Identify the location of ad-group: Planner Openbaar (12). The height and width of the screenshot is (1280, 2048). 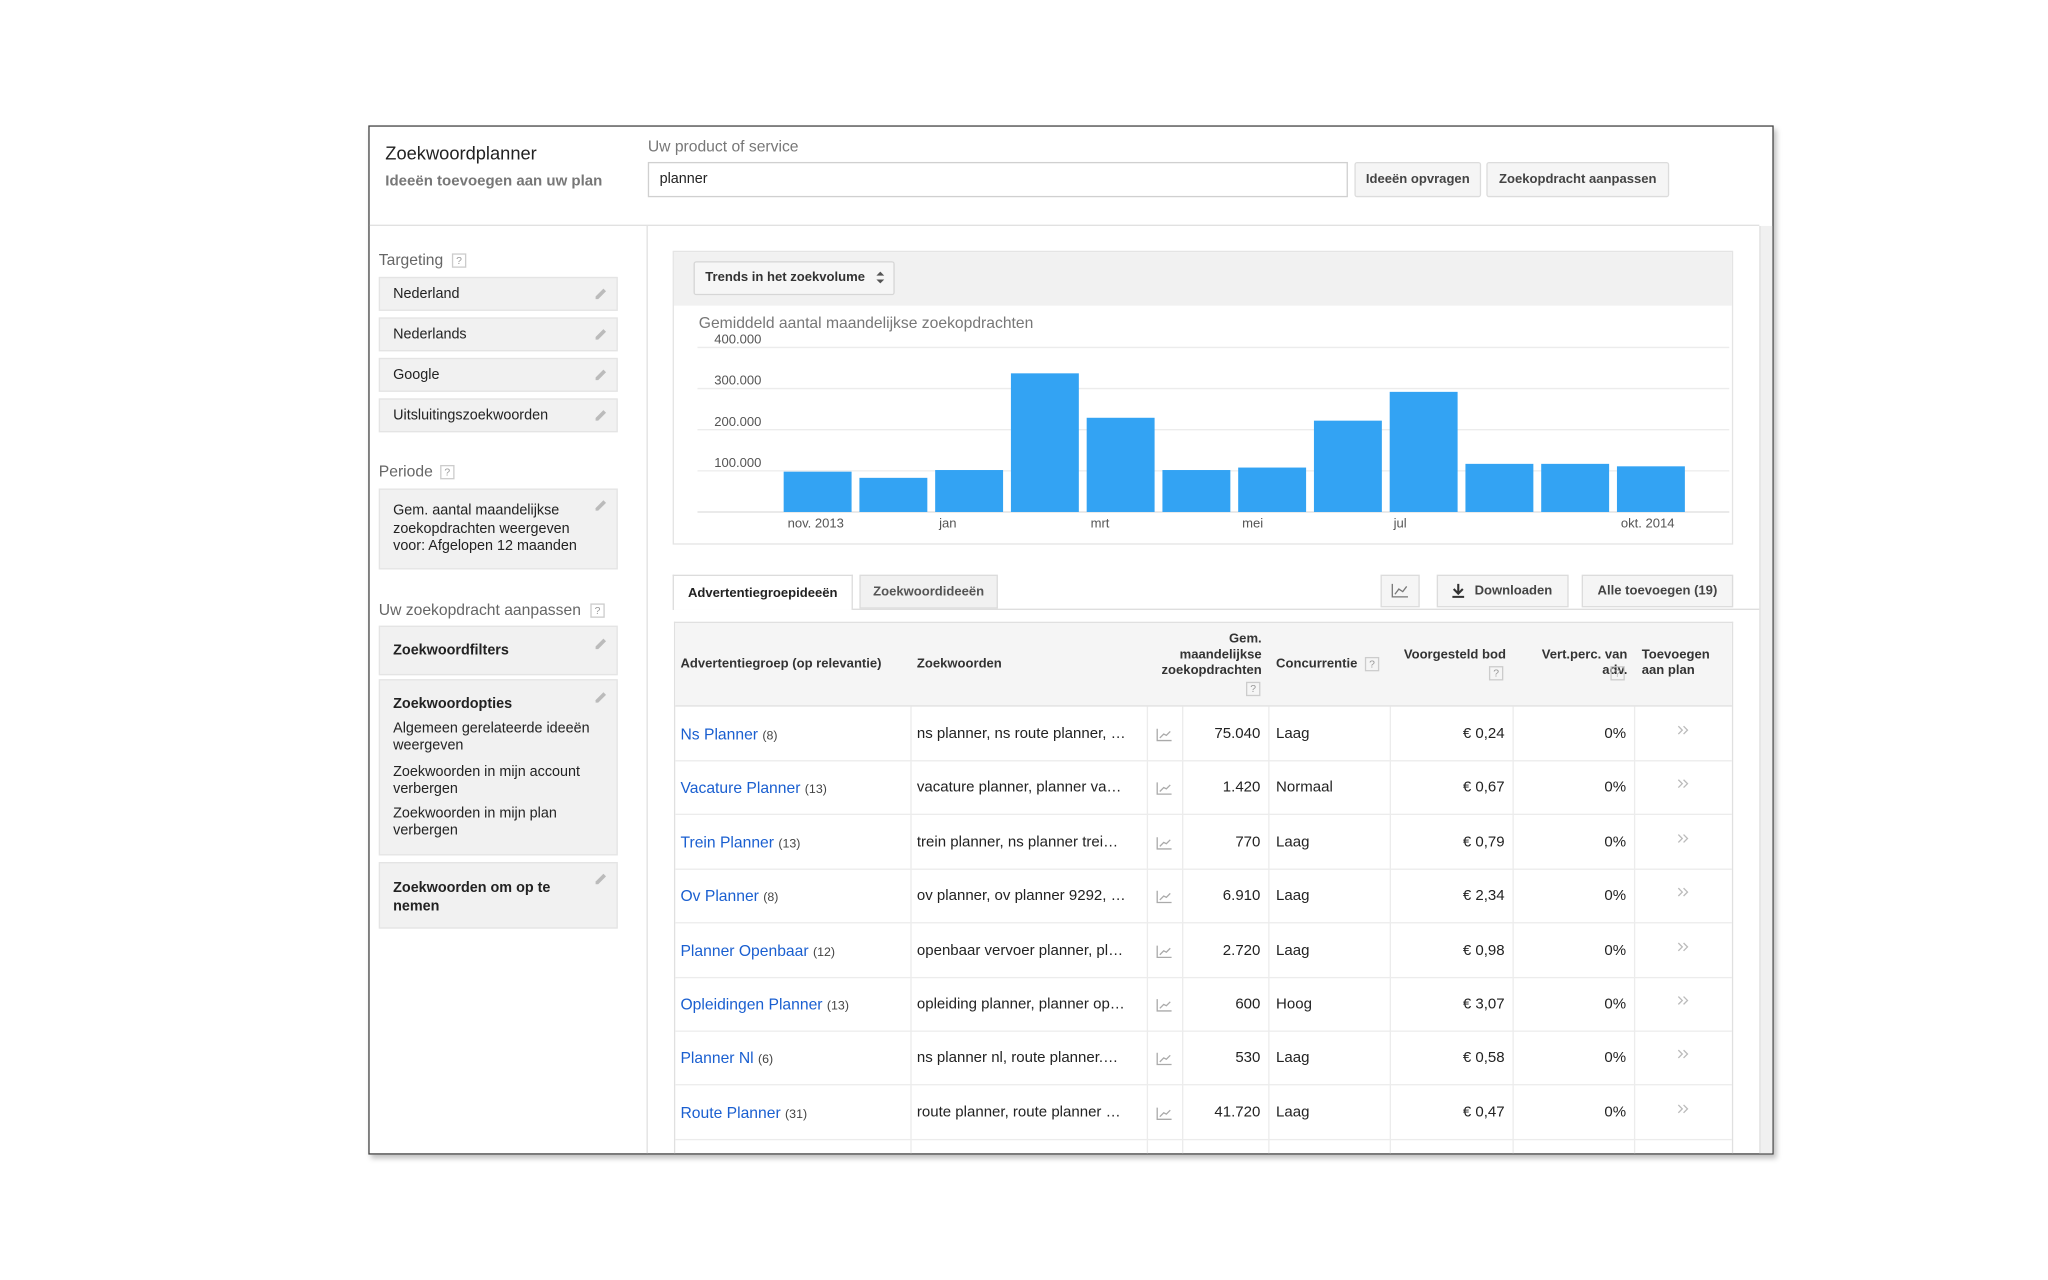
(757, 950).